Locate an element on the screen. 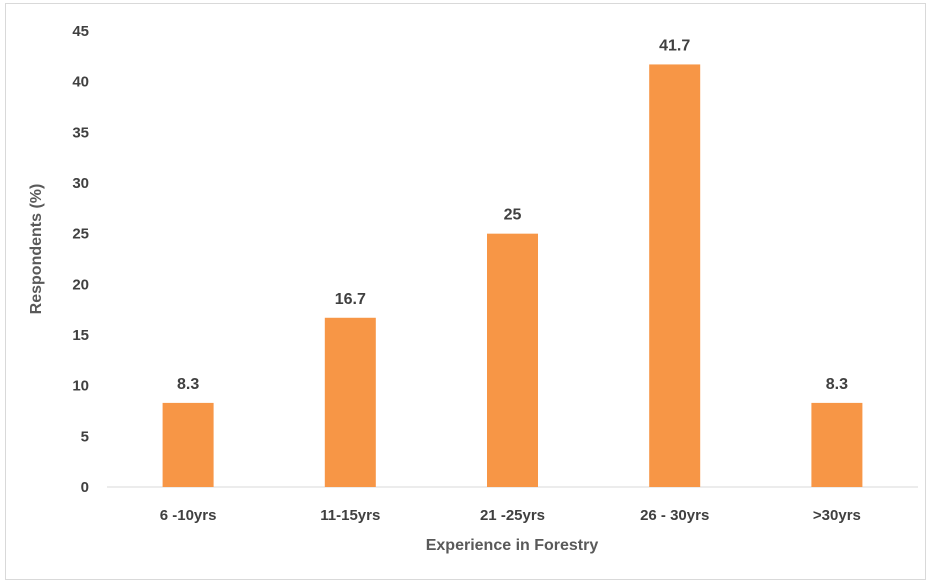  y-tick-label: 20 is located at coordinates (80, 284).